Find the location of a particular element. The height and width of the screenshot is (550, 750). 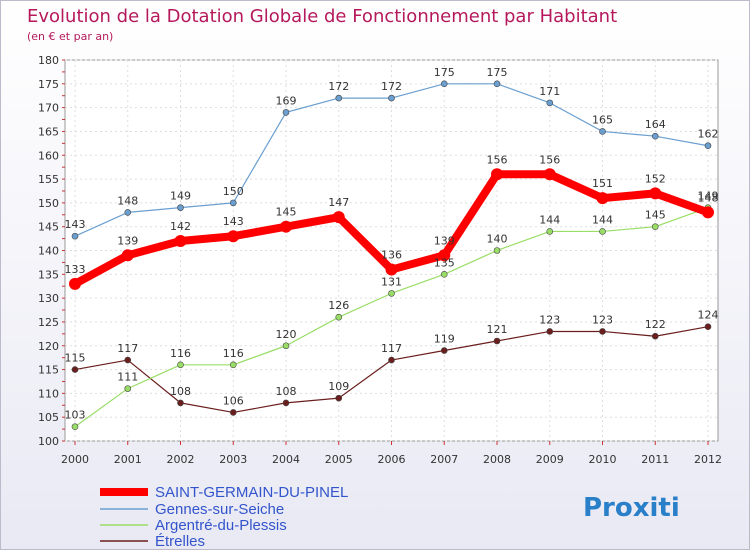

data-label: 135 is located at coordinates (444, 262).